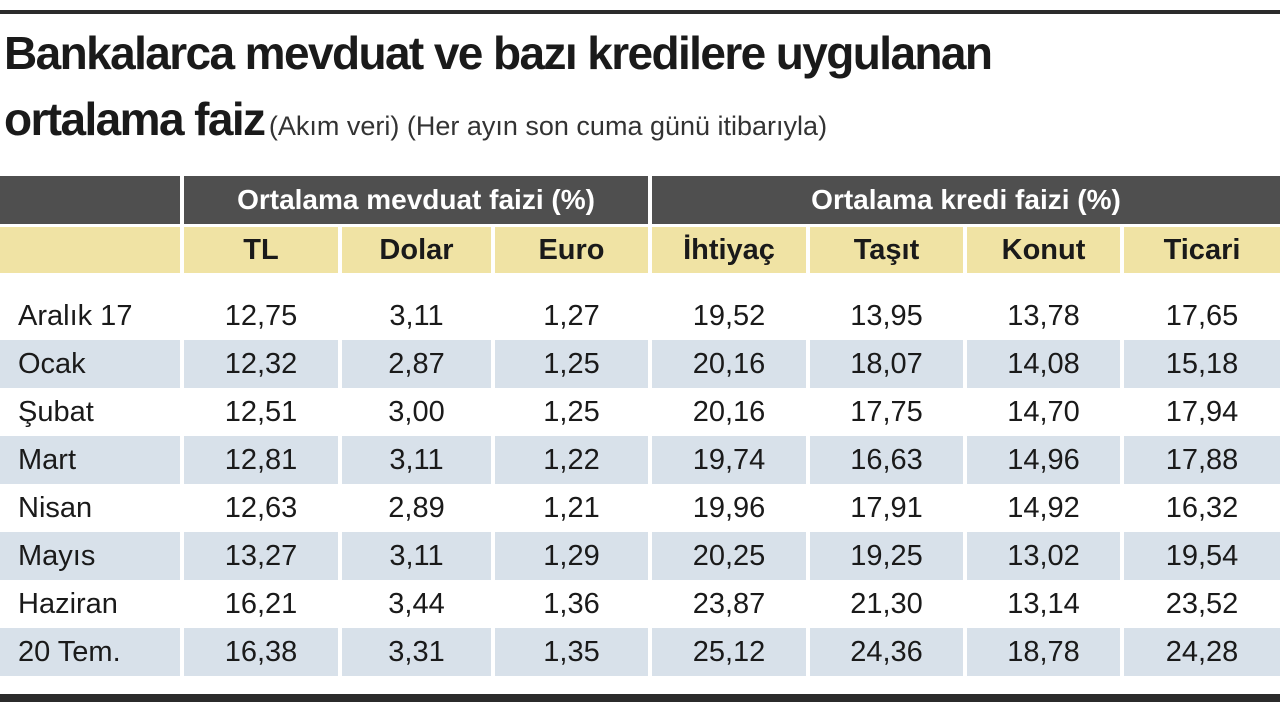 The width and height of the screenshot is (1280, 720). What do you see at coordinates (886, 652) in the screenshot?
I see `value-cell: 24,36` at bounding box center [886, 652].